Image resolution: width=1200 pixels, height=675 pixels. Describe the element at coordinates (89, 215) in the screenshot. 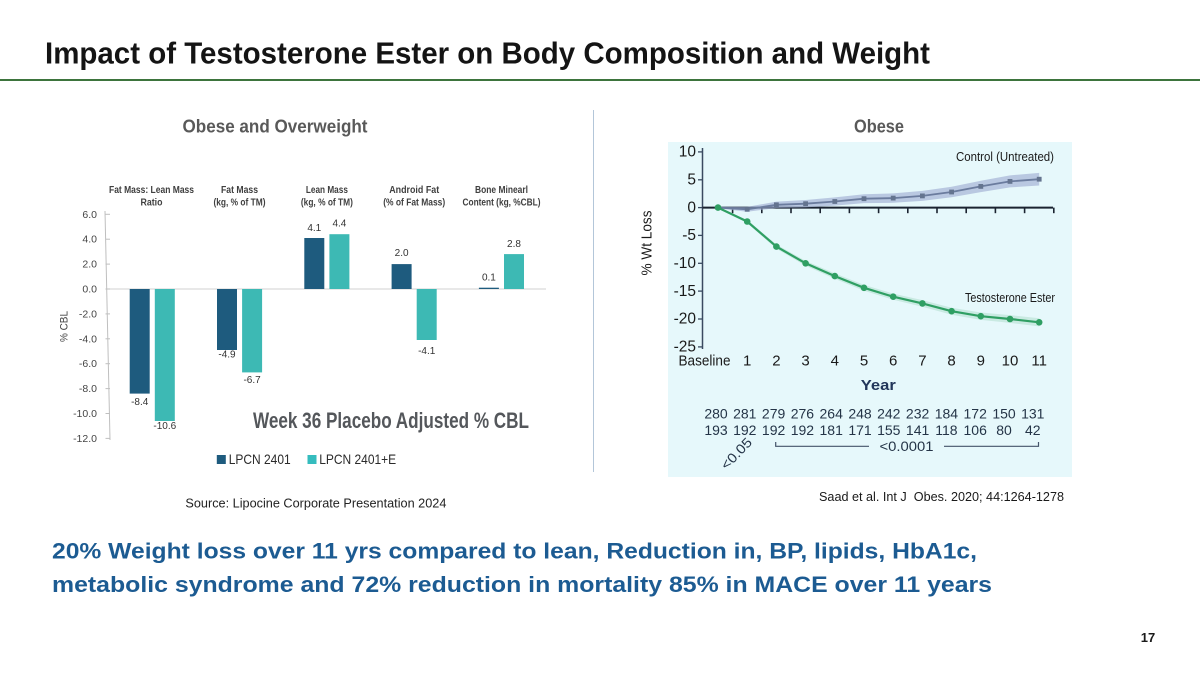

I see `svg-text: 6.0` at that location.